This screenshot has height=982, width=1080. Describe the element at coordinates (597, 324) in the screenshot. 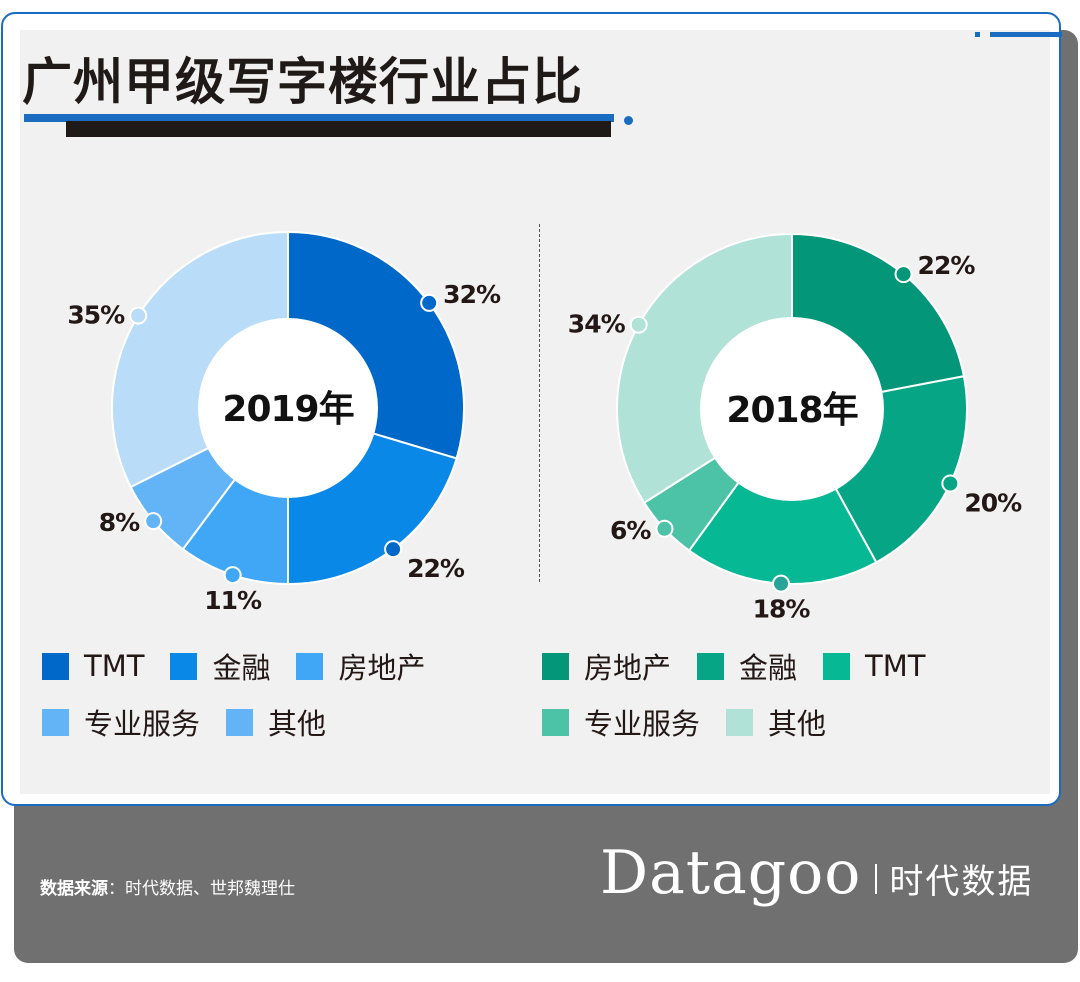

I see `data-label-其他: 34%` at that location.